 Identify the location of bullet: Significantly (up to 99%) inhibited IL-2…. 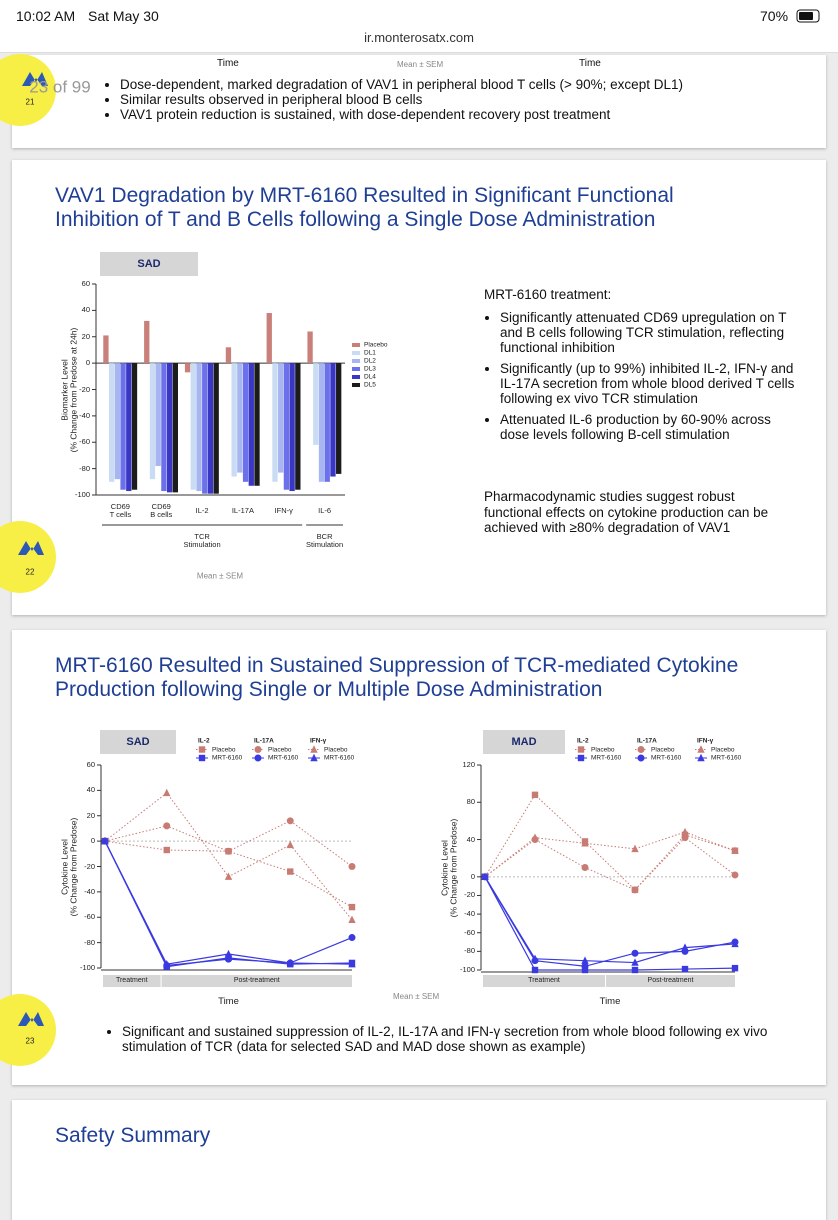
(650, 383).